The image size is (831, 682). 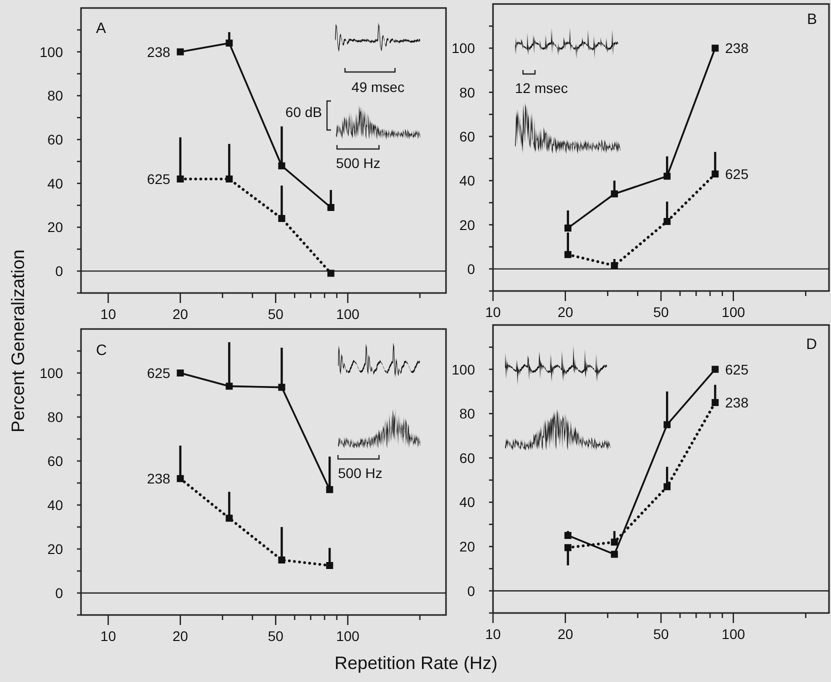 What do you see at coordinates (303, 112) in the screenshot?
I see `annotation: 60 dB` at bounding box center [303, 112].